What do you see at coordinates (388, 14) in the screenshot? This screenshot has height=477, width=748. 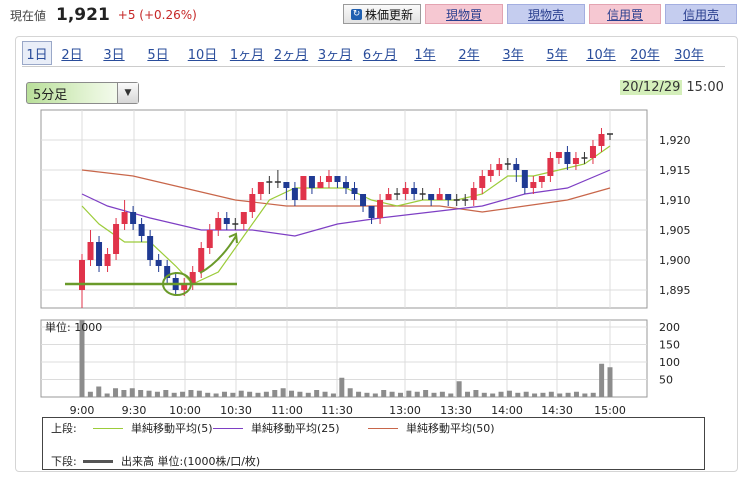 I see `refresh-price-label: 株価更新` at bounding box center [388, 14].